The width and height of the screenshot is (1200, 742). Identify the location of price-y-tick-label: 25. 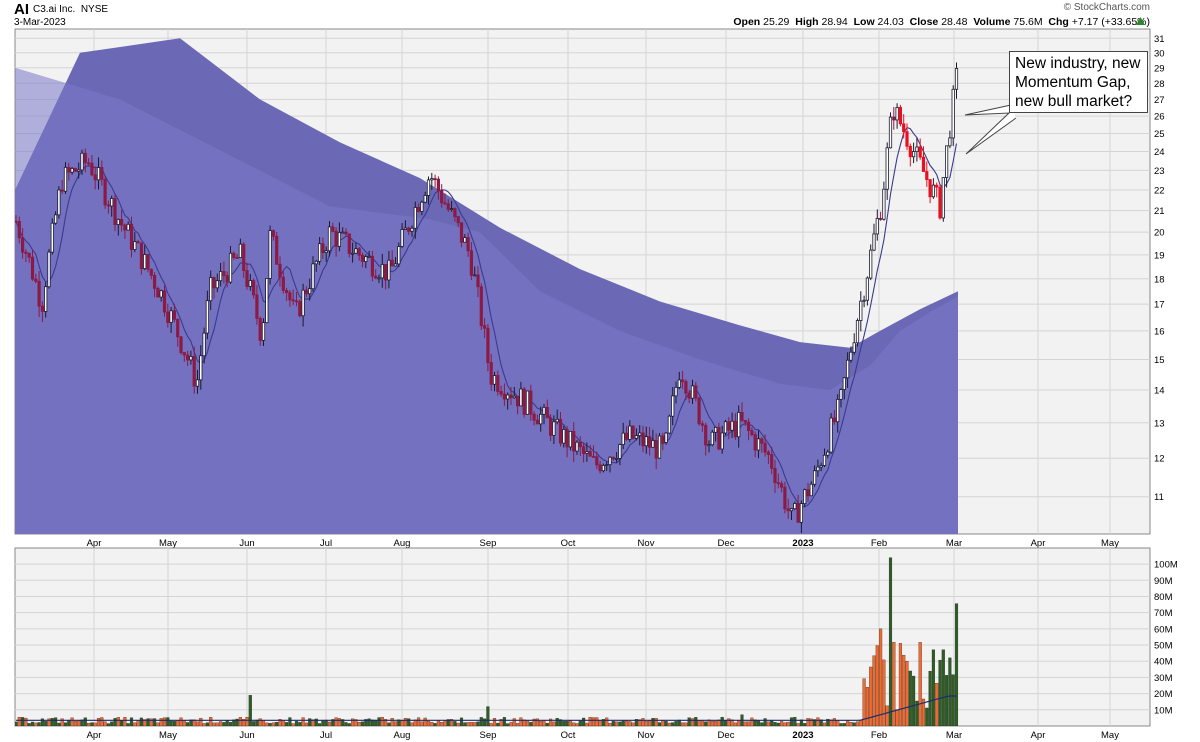
(1159, 134).